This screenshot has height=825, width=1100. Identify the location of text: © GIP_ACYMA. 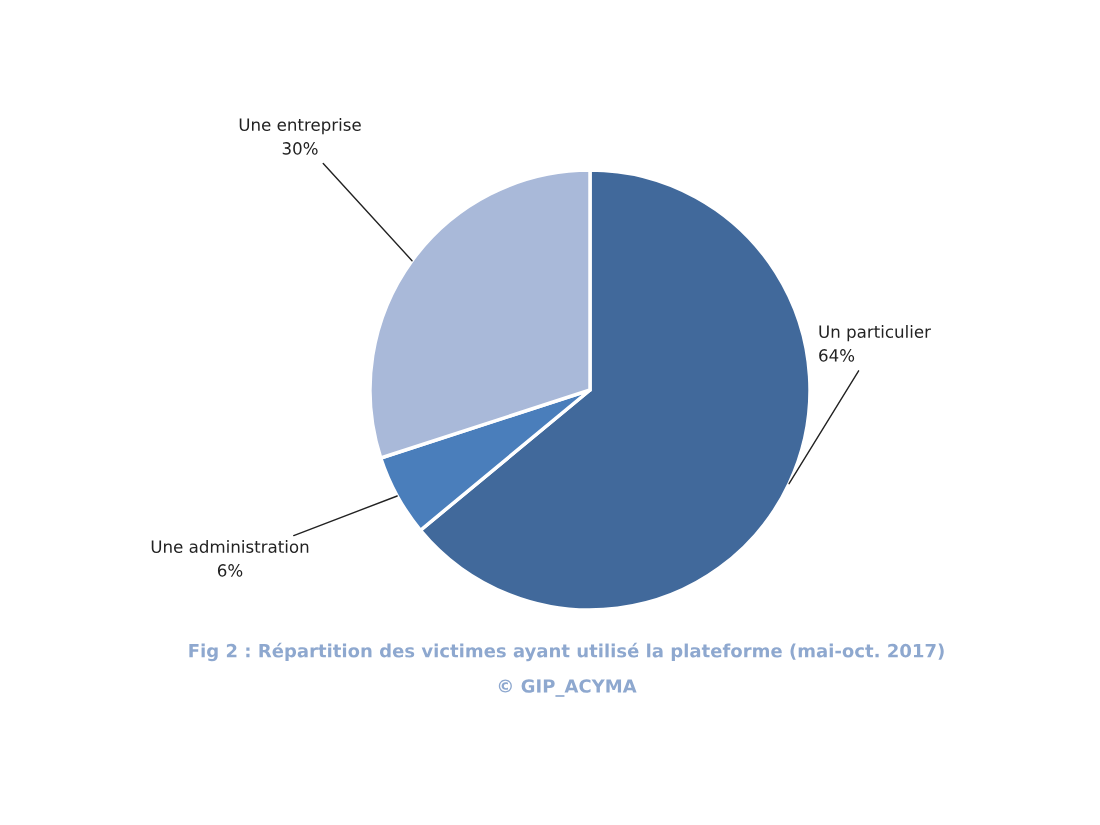
(567, 688).